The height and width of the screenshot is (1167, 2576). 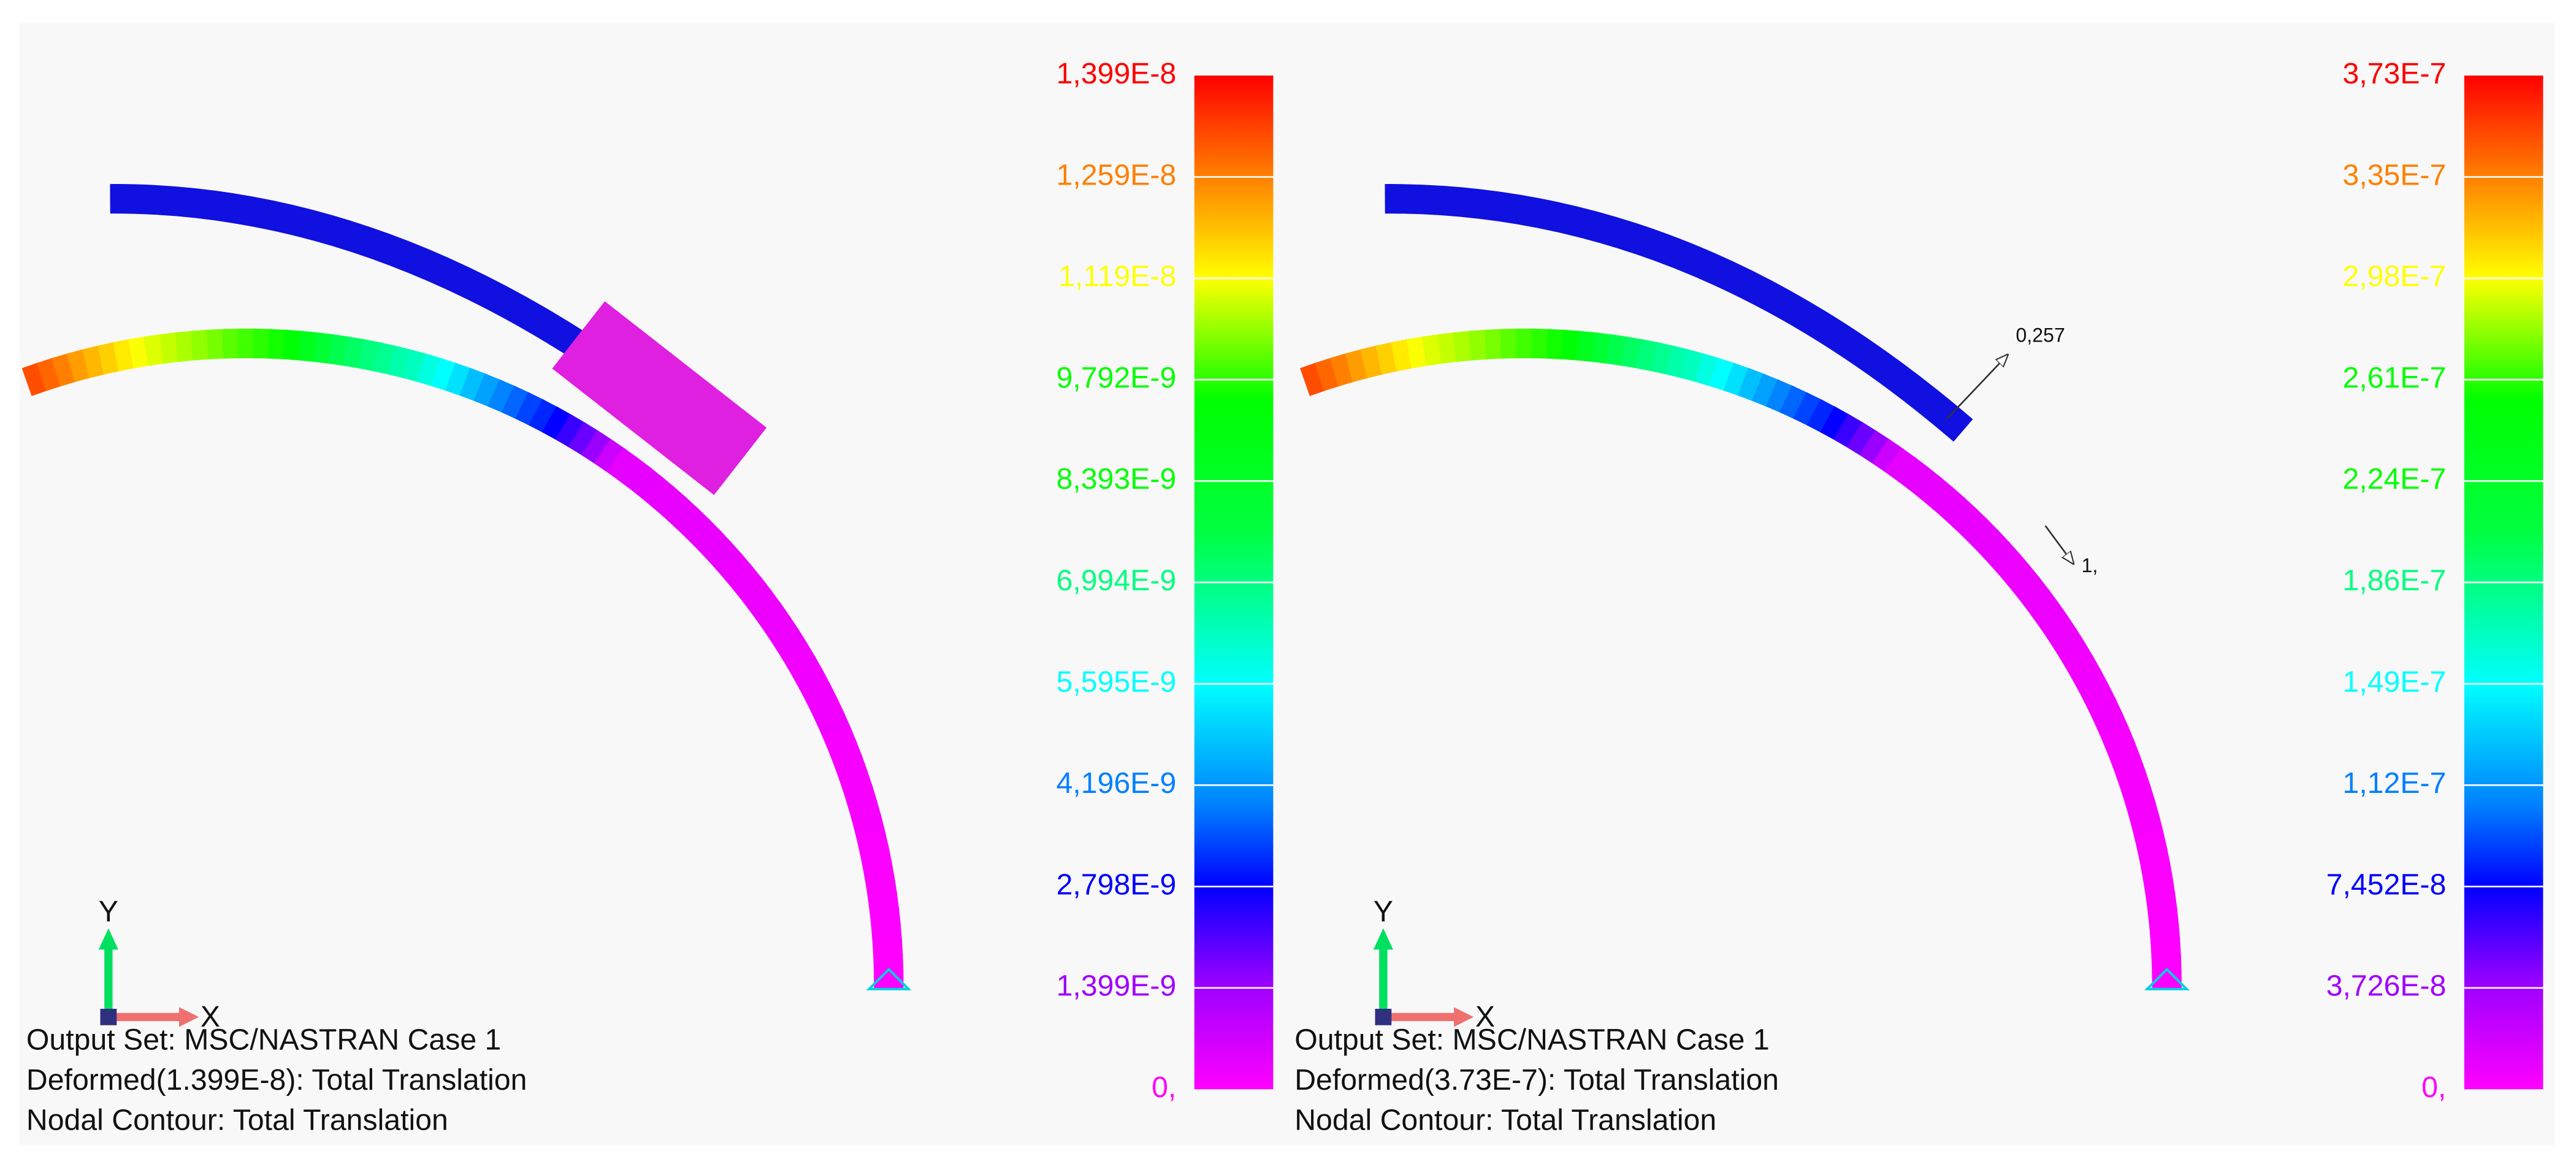 I want to click on legend-label: 8,393E-9, so click(x=1117, y=478).